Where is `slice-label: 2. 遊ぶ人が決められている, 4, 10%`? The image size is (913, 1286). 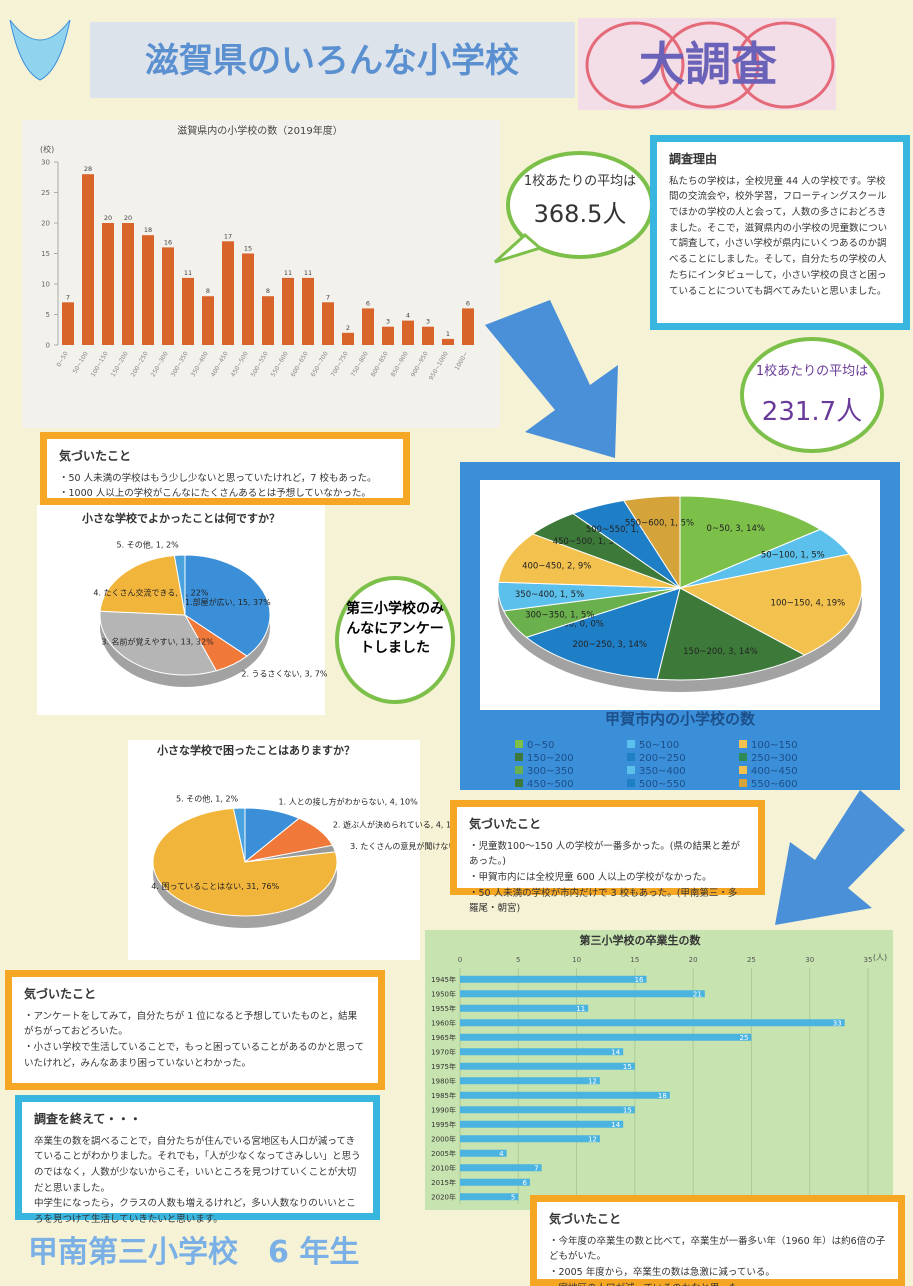
slice-label: 2. 遊ぶ人が決められている, 4, 10% is located at coordinates (398, 825).